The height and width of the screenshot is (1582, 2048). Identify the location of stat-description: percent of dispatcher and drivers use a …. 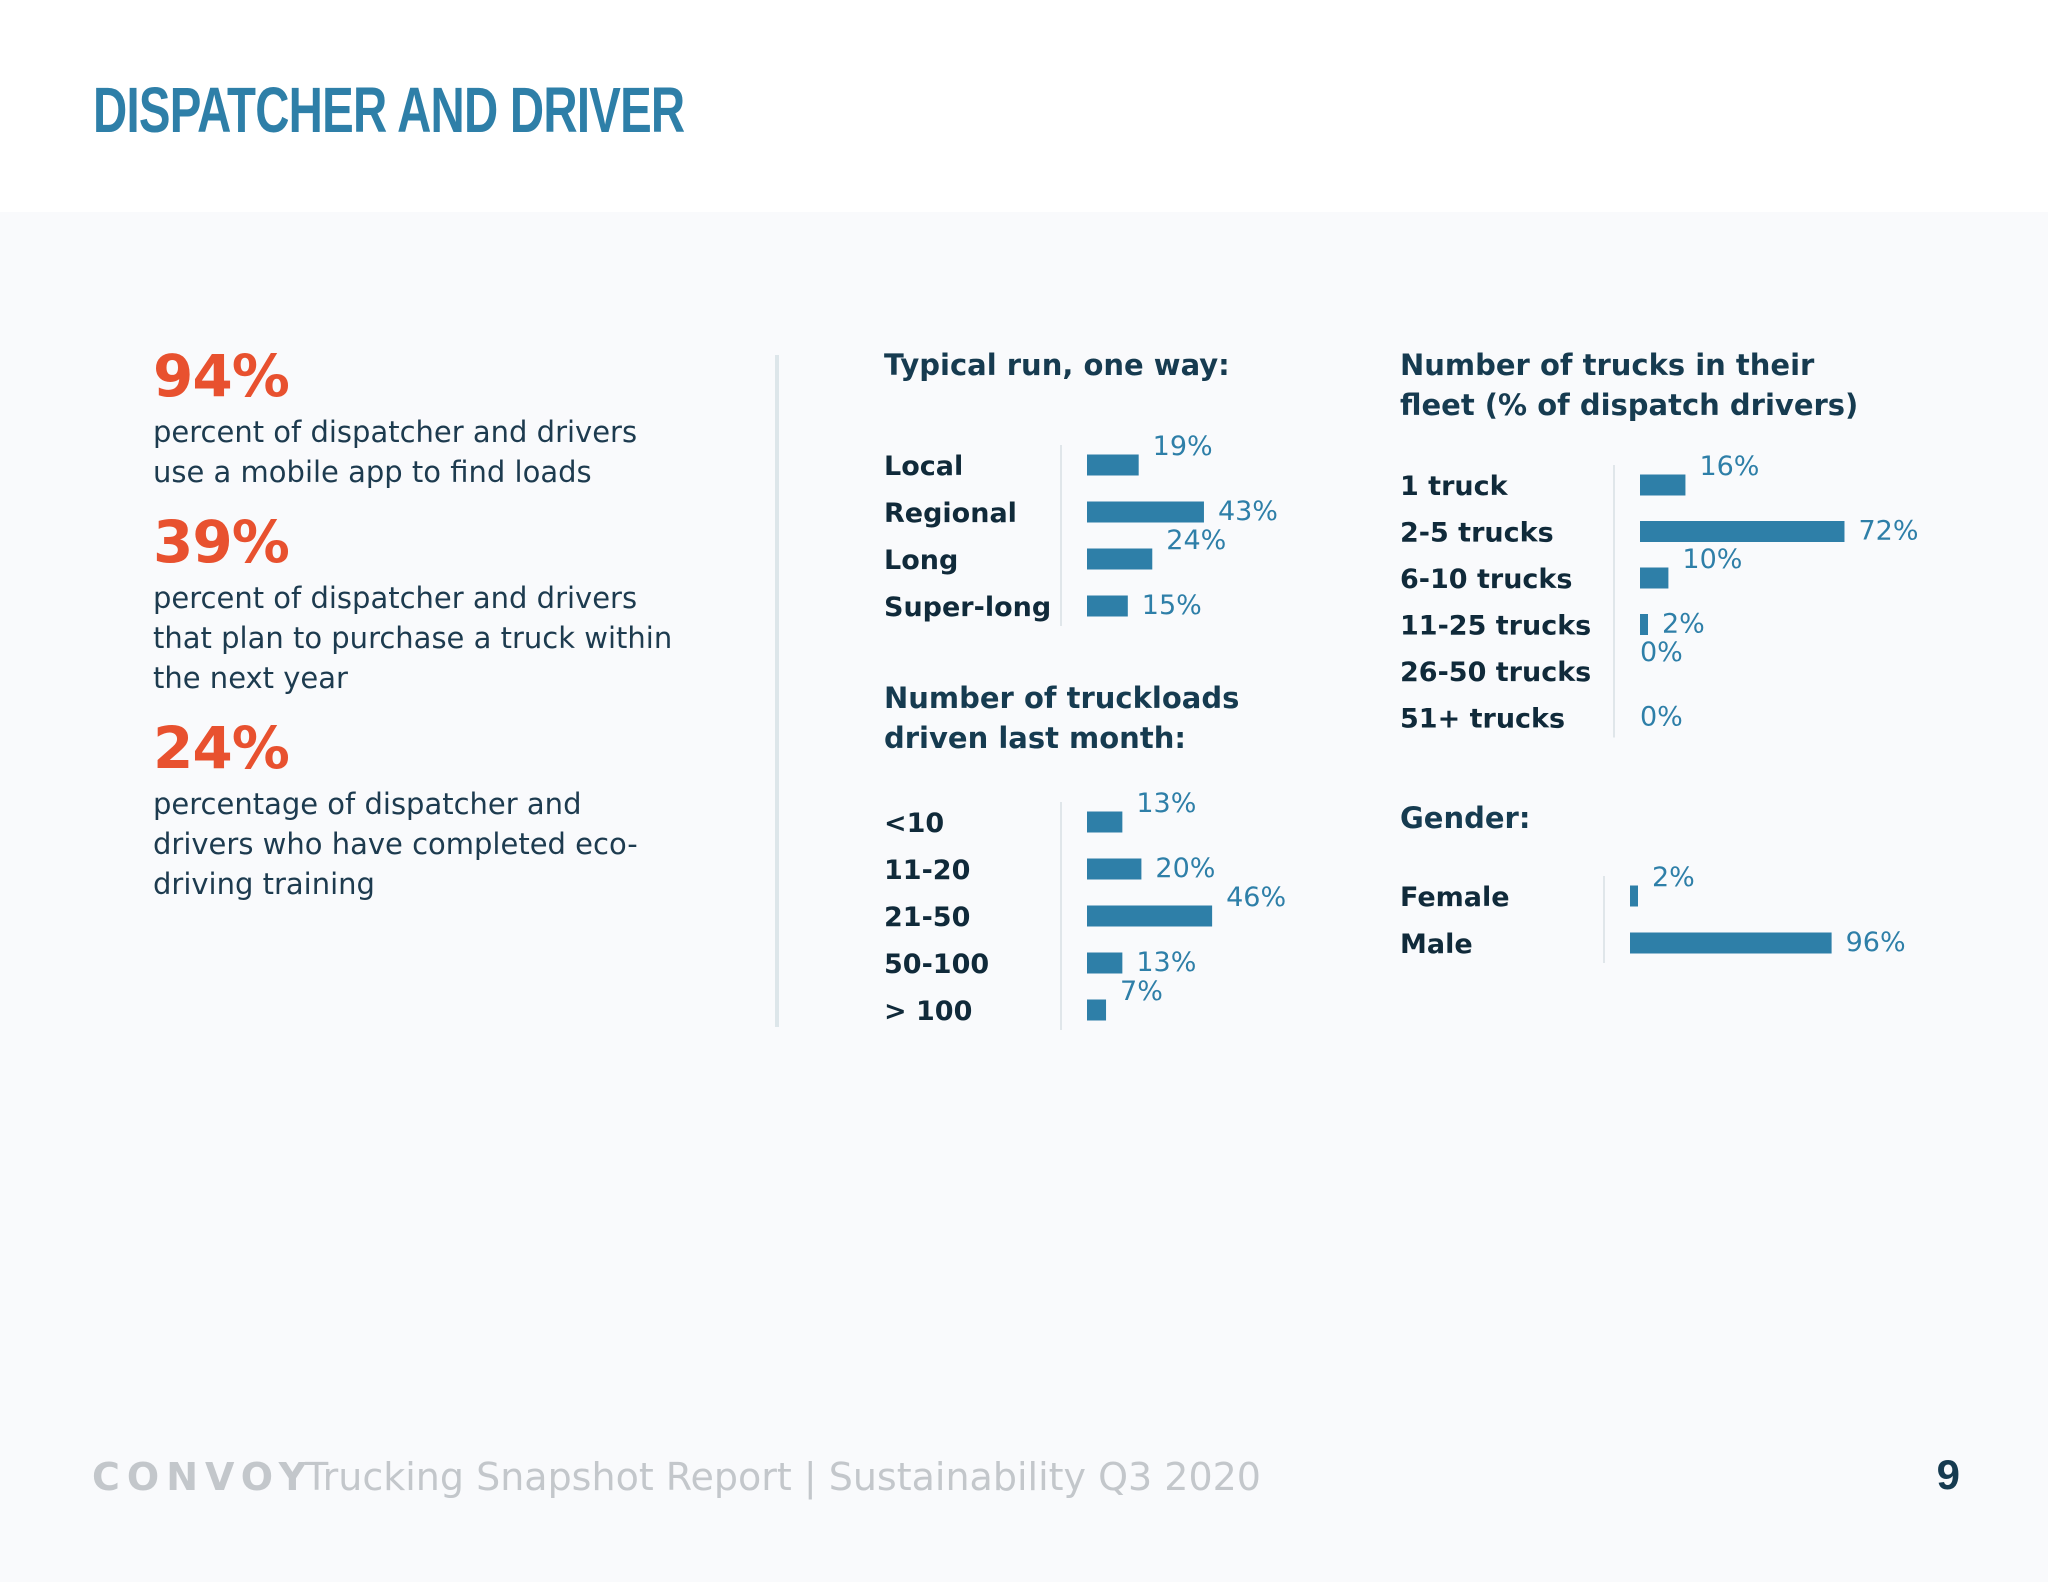
(395, 452).